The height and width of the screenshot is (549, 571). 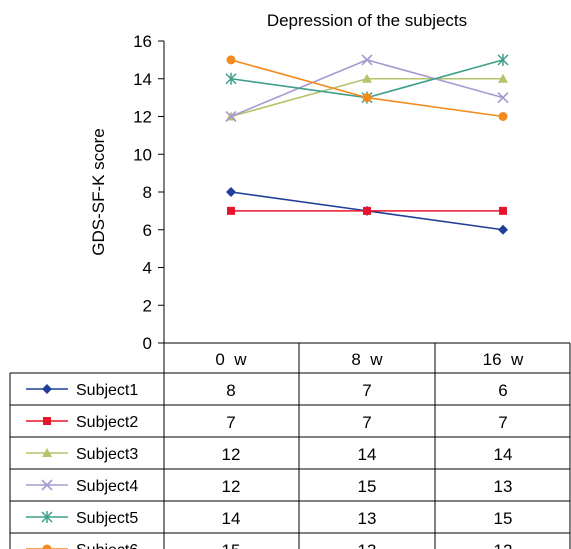 What do you see at coordinates (142, 117) in the screenshot?
I see `y-tick-label: 12` at bounding box center [142, 117].